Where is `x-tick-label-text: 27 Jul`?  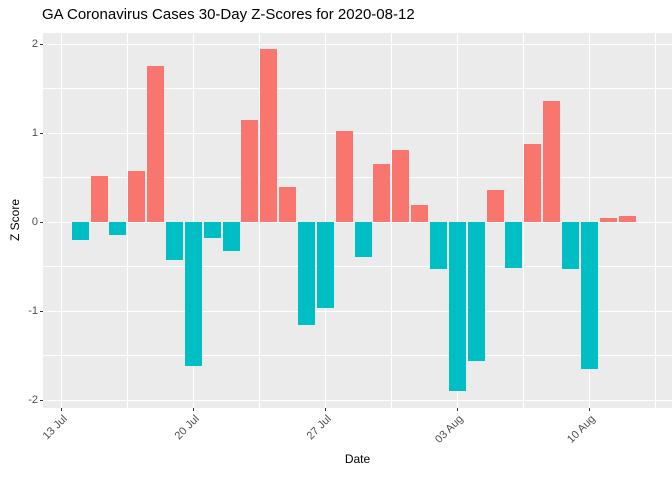
x-tick-label-text: 27 Jul is located at coordinates (319, 428).